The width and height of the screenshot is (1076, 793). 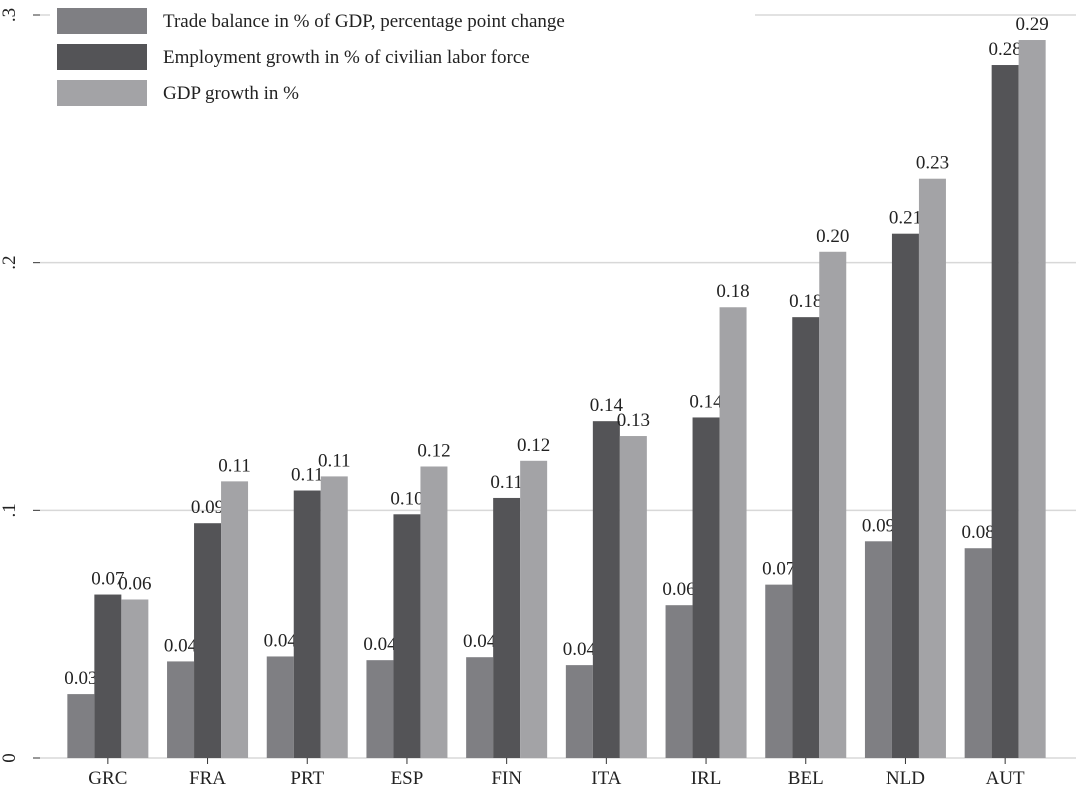 I want to click on value-label: 0.21, so click(x=905, y=218).